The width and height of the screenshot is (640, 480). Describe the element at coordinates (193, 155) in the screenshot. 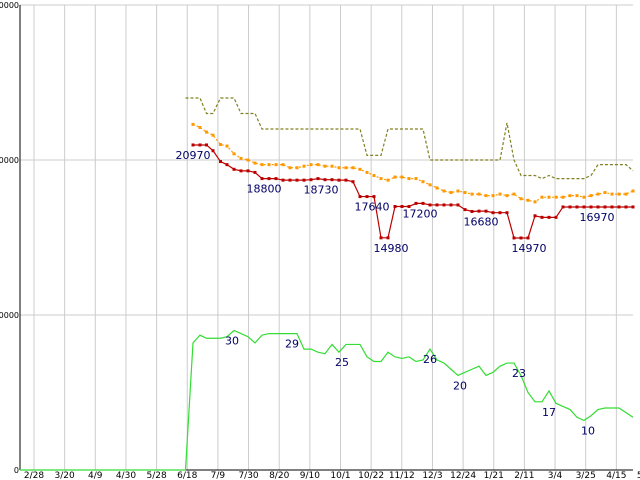

I see `data-label: 20970` at that location.